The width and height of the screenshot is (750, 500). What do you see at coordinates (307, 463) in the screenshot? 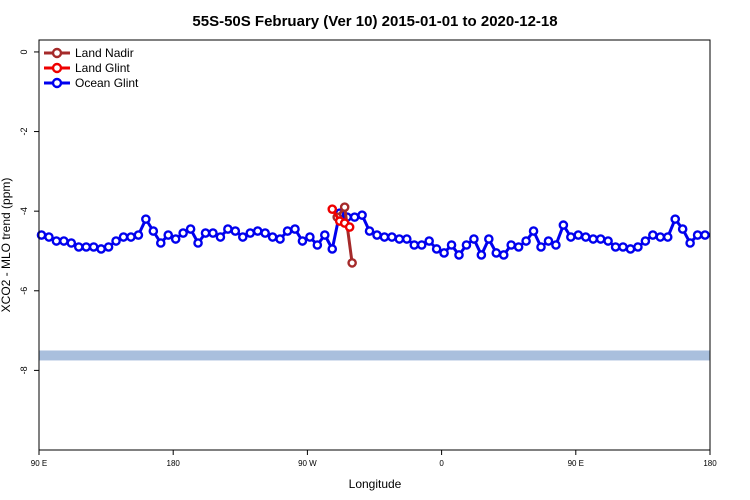
I see `x-tick-label: 90 W` at bounding box center [307, 463].